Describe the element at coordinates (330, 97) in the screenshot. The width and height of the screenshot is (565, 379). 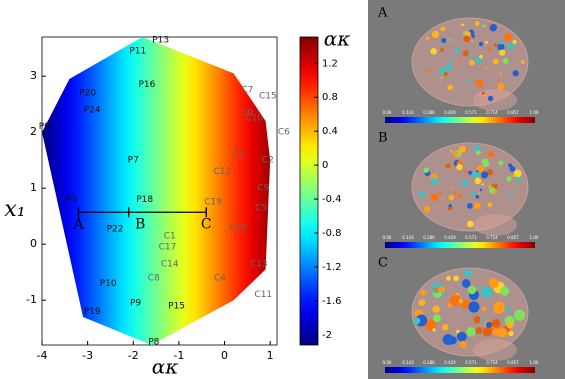
I see `colorbar-tick-label: 0.8` at that location.